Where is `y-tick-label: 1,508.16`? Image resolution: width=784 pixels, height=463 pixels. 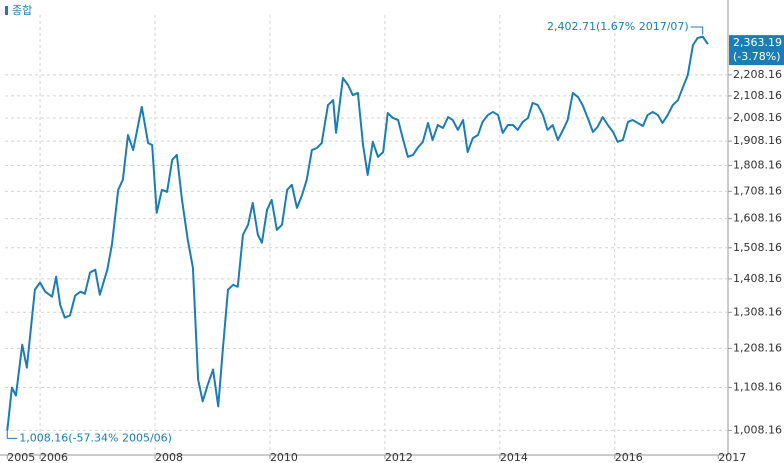
y-tick-label: 1,508.16 is located at coordinates (757, 247).